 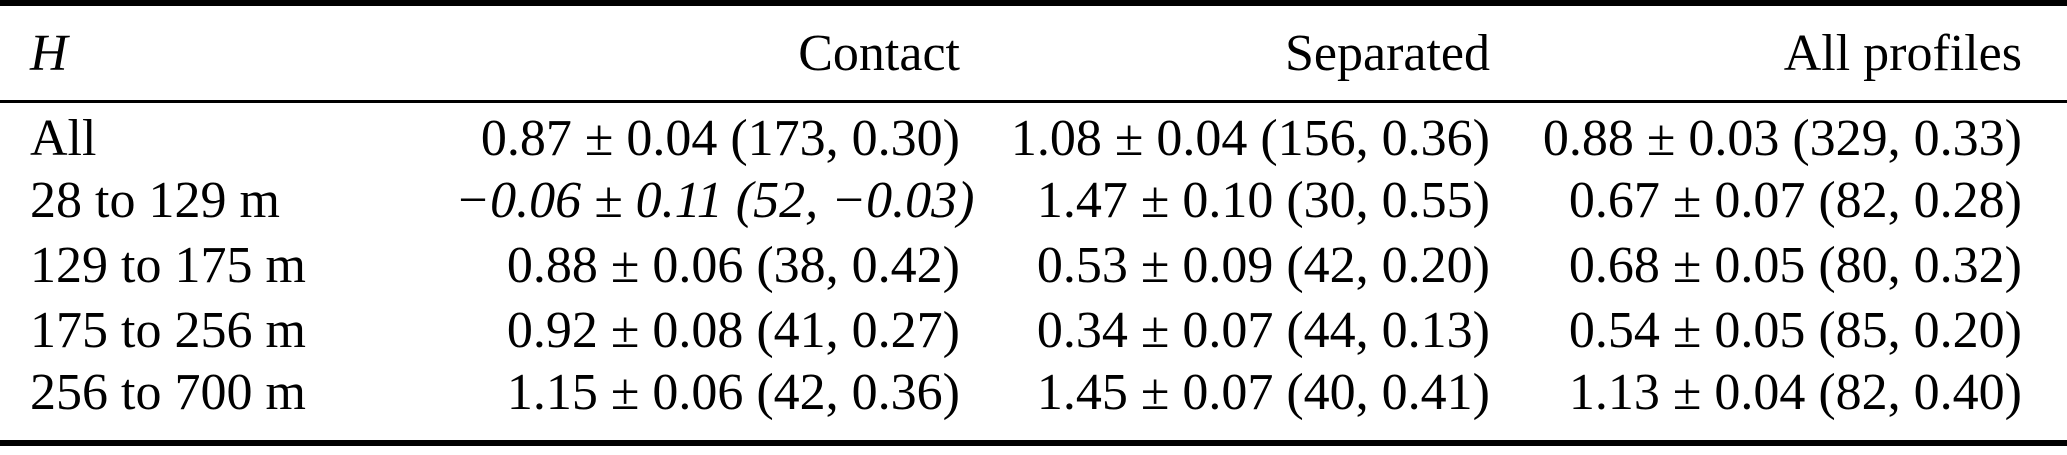 What do you see at coordinates (715, 200) in the screenshot?
I see `contact-value: −0.06 ± 0.11 (52, −0.03)` at bounding box center [715, 200].